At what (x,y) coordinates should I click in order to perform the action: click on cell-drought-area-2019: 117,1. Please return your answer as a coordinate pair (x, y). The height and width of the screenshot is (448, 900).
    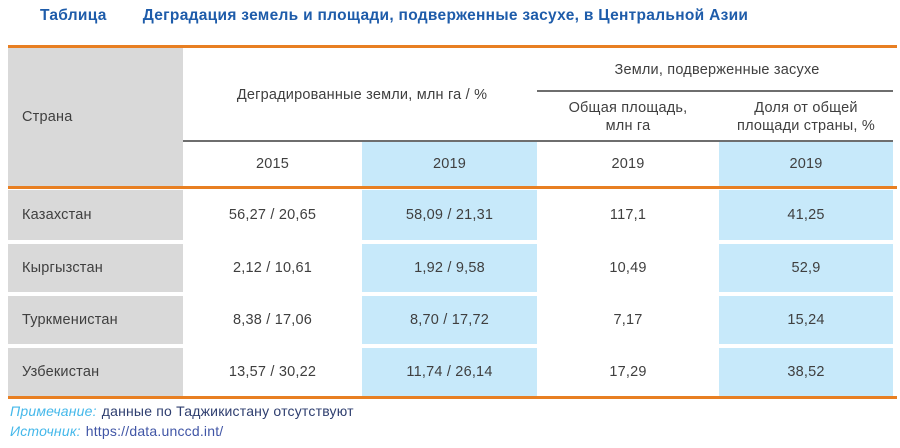
    Looking at the image, I should click on (628, 215).